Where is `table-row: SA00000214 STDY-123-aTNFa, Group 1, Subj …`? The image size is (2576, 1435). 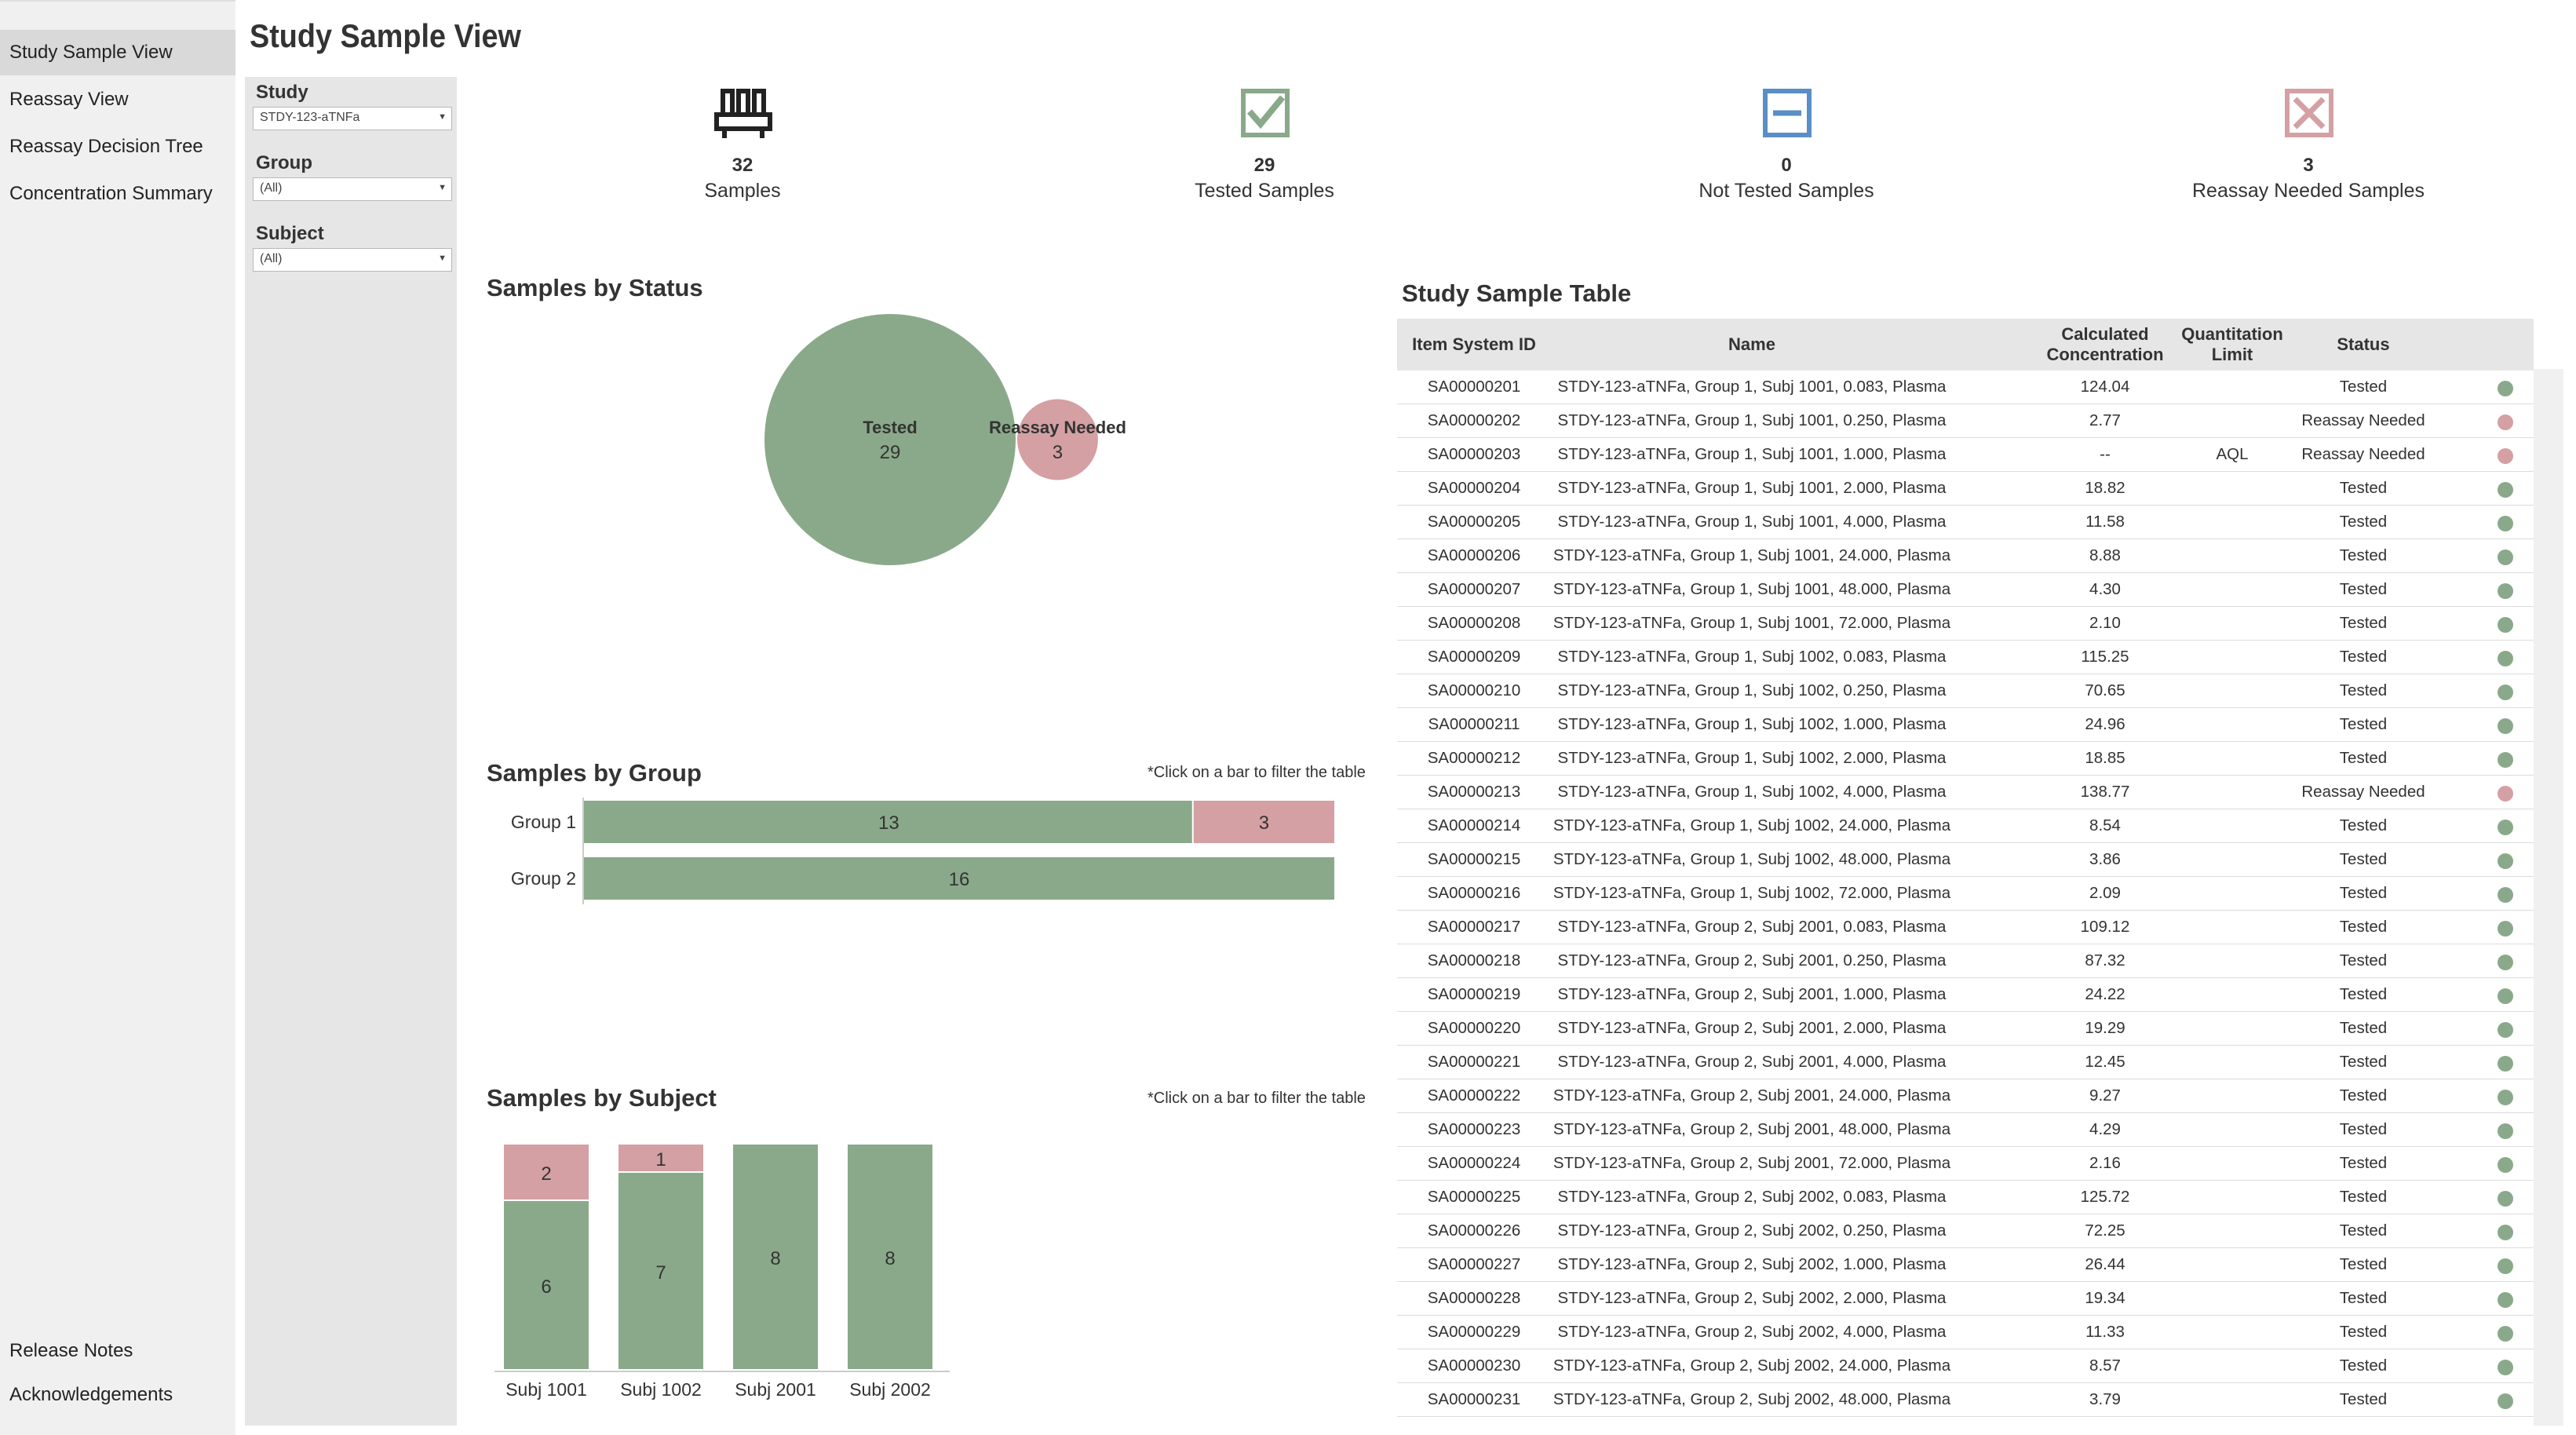 table-row: SA00000214 STDY-123-aTNFa, Group 1, Subj … is located at coordinates (1966, 826).